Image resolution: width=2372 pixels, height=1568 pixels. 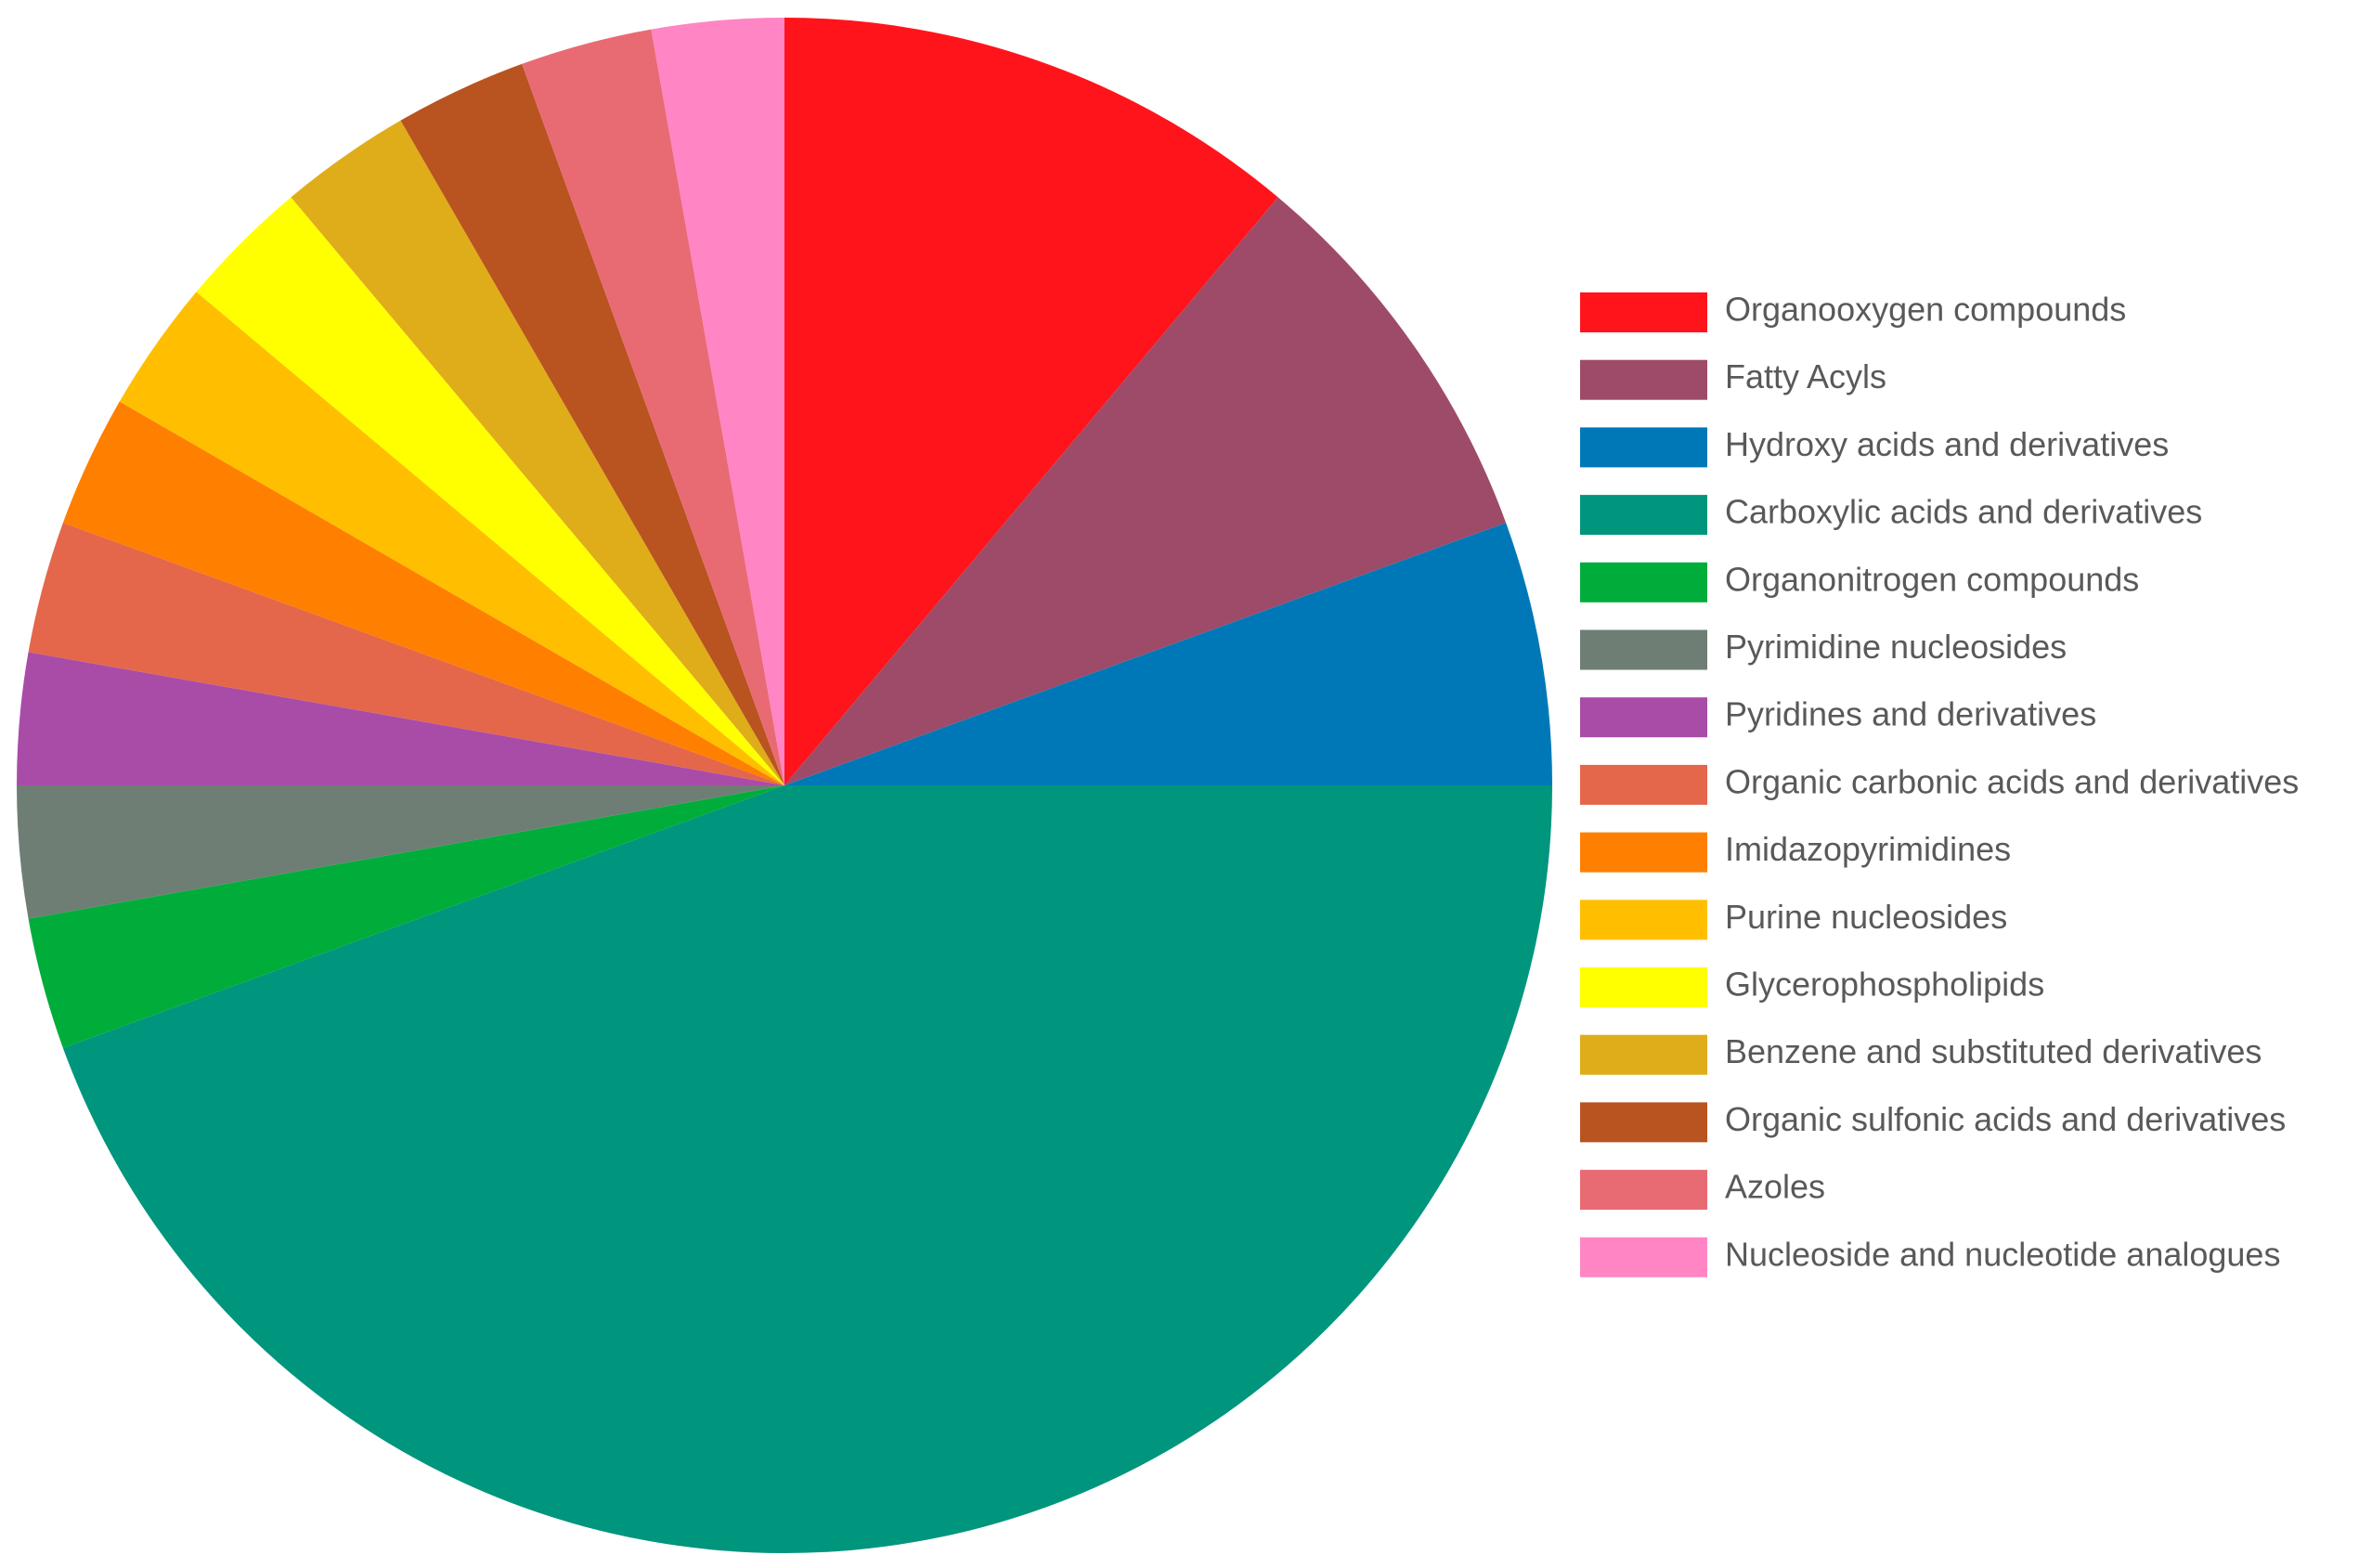 I want to click on legend-label: Pyridines and derivatives, so click(x=1910, y=714).